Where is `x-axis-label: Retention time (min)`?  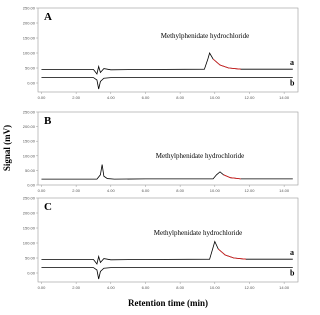
x-axis-label: Retention time (min) is located at coordinates (168, 303).